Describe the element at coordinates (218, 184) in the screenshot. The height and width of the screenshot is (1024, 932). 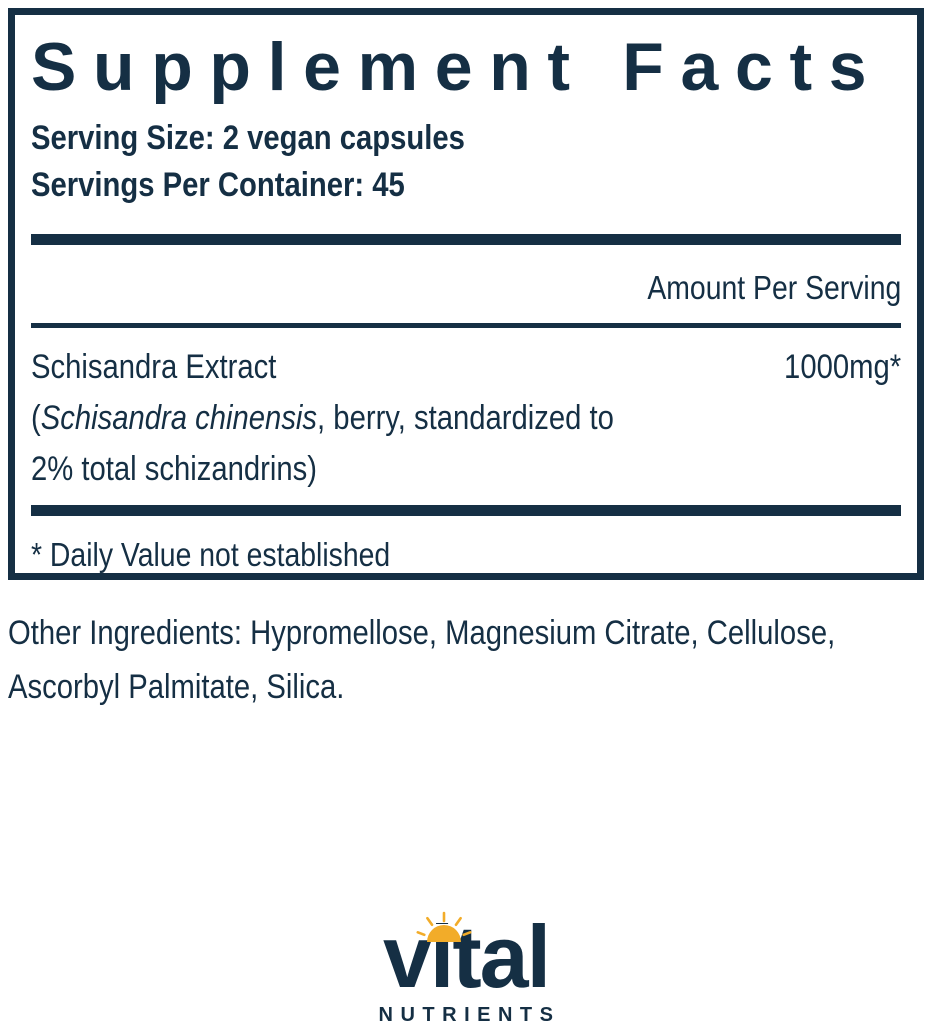
I see `servings-per-container-line: Servings Per Container: 45` at that location.